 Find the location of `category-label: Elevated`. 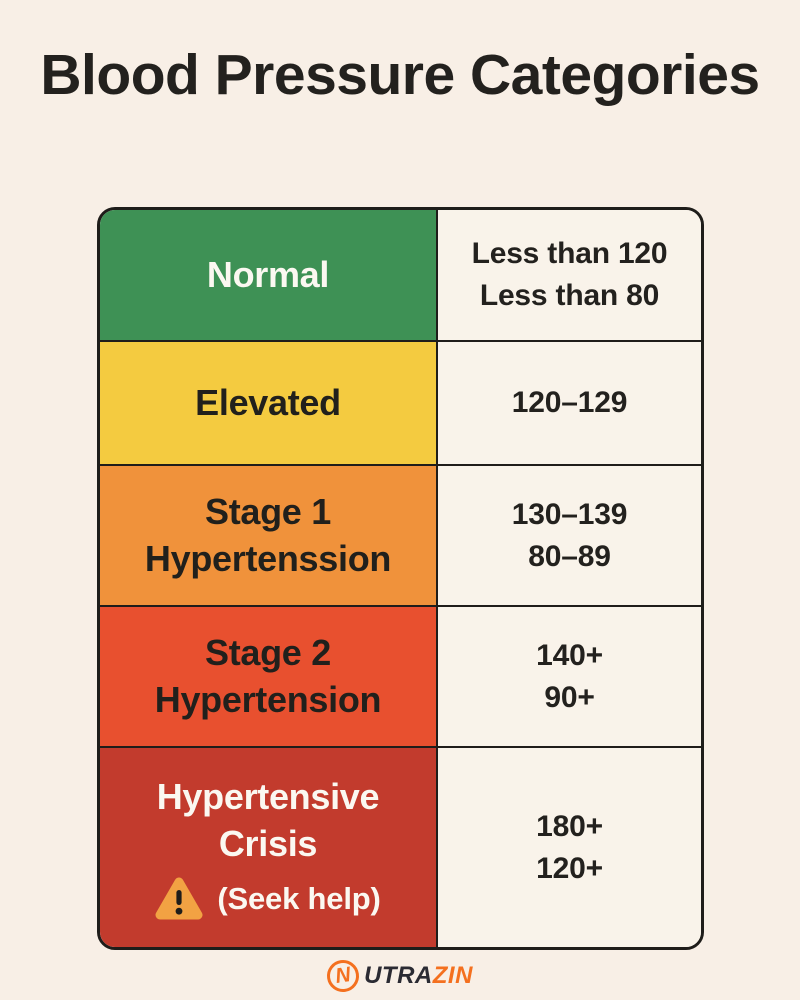

category-label: Elevated is located at coordinates (268, 402).